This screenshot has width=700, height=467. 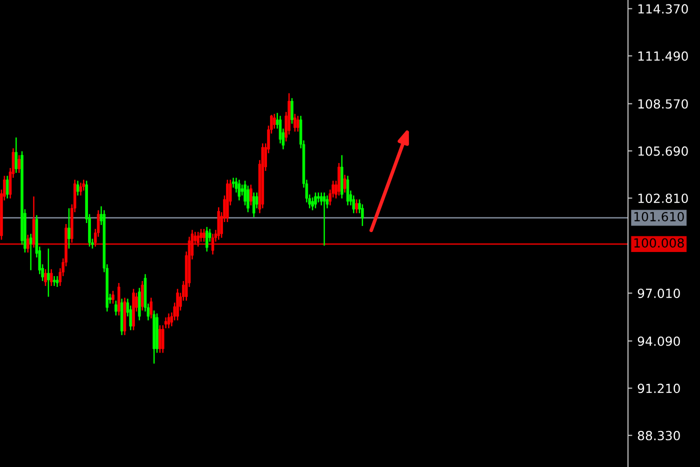 I want to click on y-tick-label: 97.010, so click(x=659, y=293).